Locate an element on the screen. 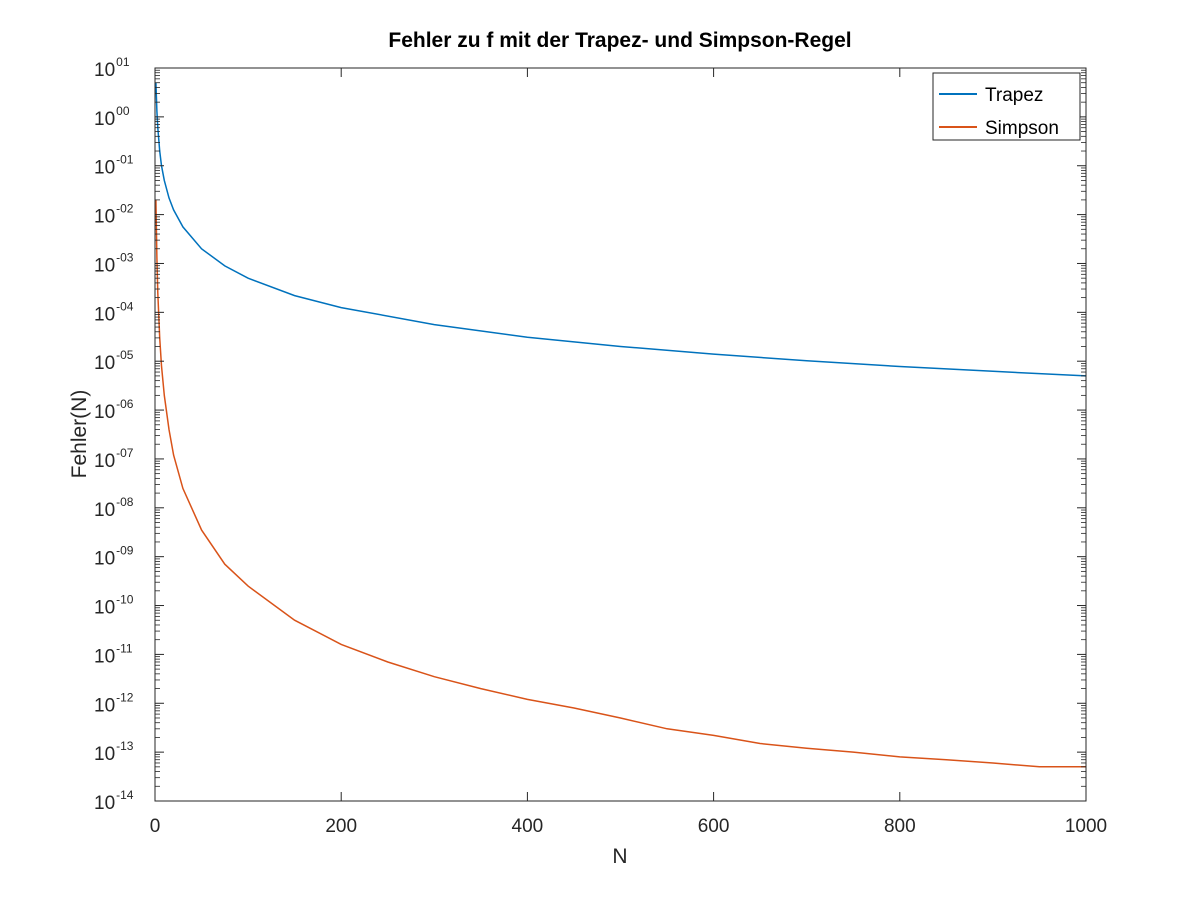  y-tick-label: 10-01 is located at coordinates (114, 166).